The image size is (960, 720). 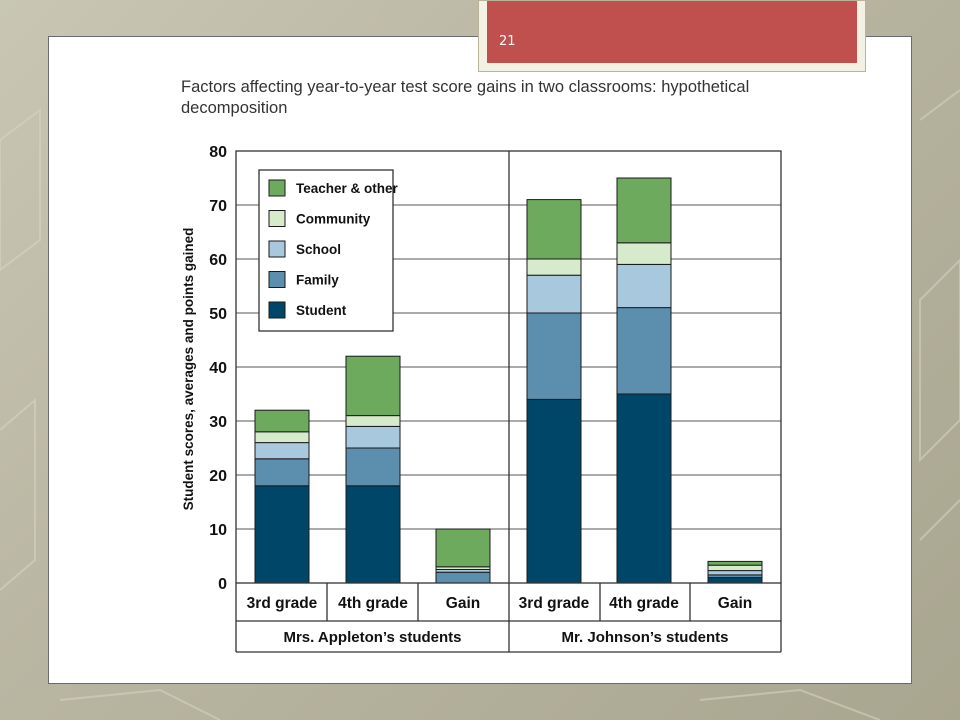 I want to click on legend-label: Community, so click(x=333, y=219).